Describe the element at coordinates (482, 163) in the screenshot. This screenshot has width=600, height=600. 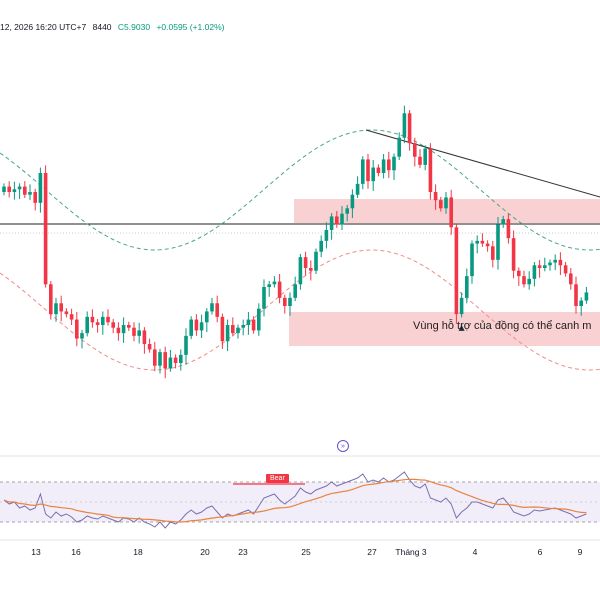
I see `trend-line` at that location.